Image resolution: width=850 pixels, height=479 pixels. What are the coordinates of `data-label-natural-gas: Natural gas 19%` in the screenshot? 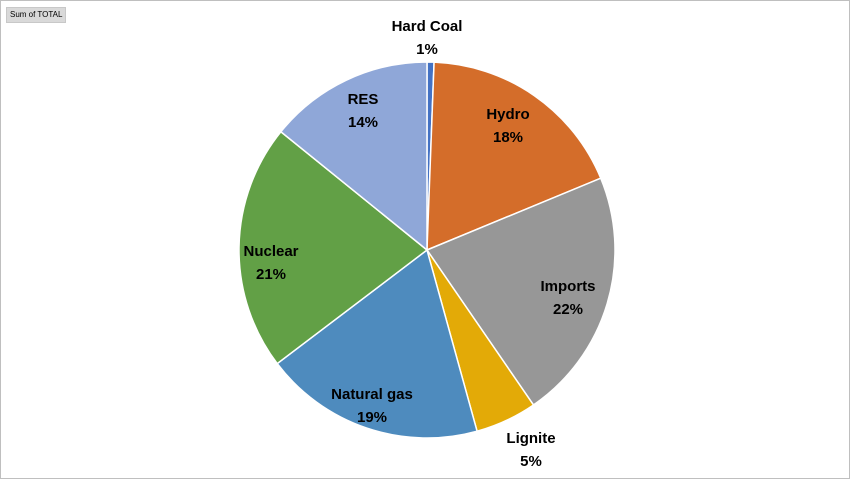 It's located at (372, 406).